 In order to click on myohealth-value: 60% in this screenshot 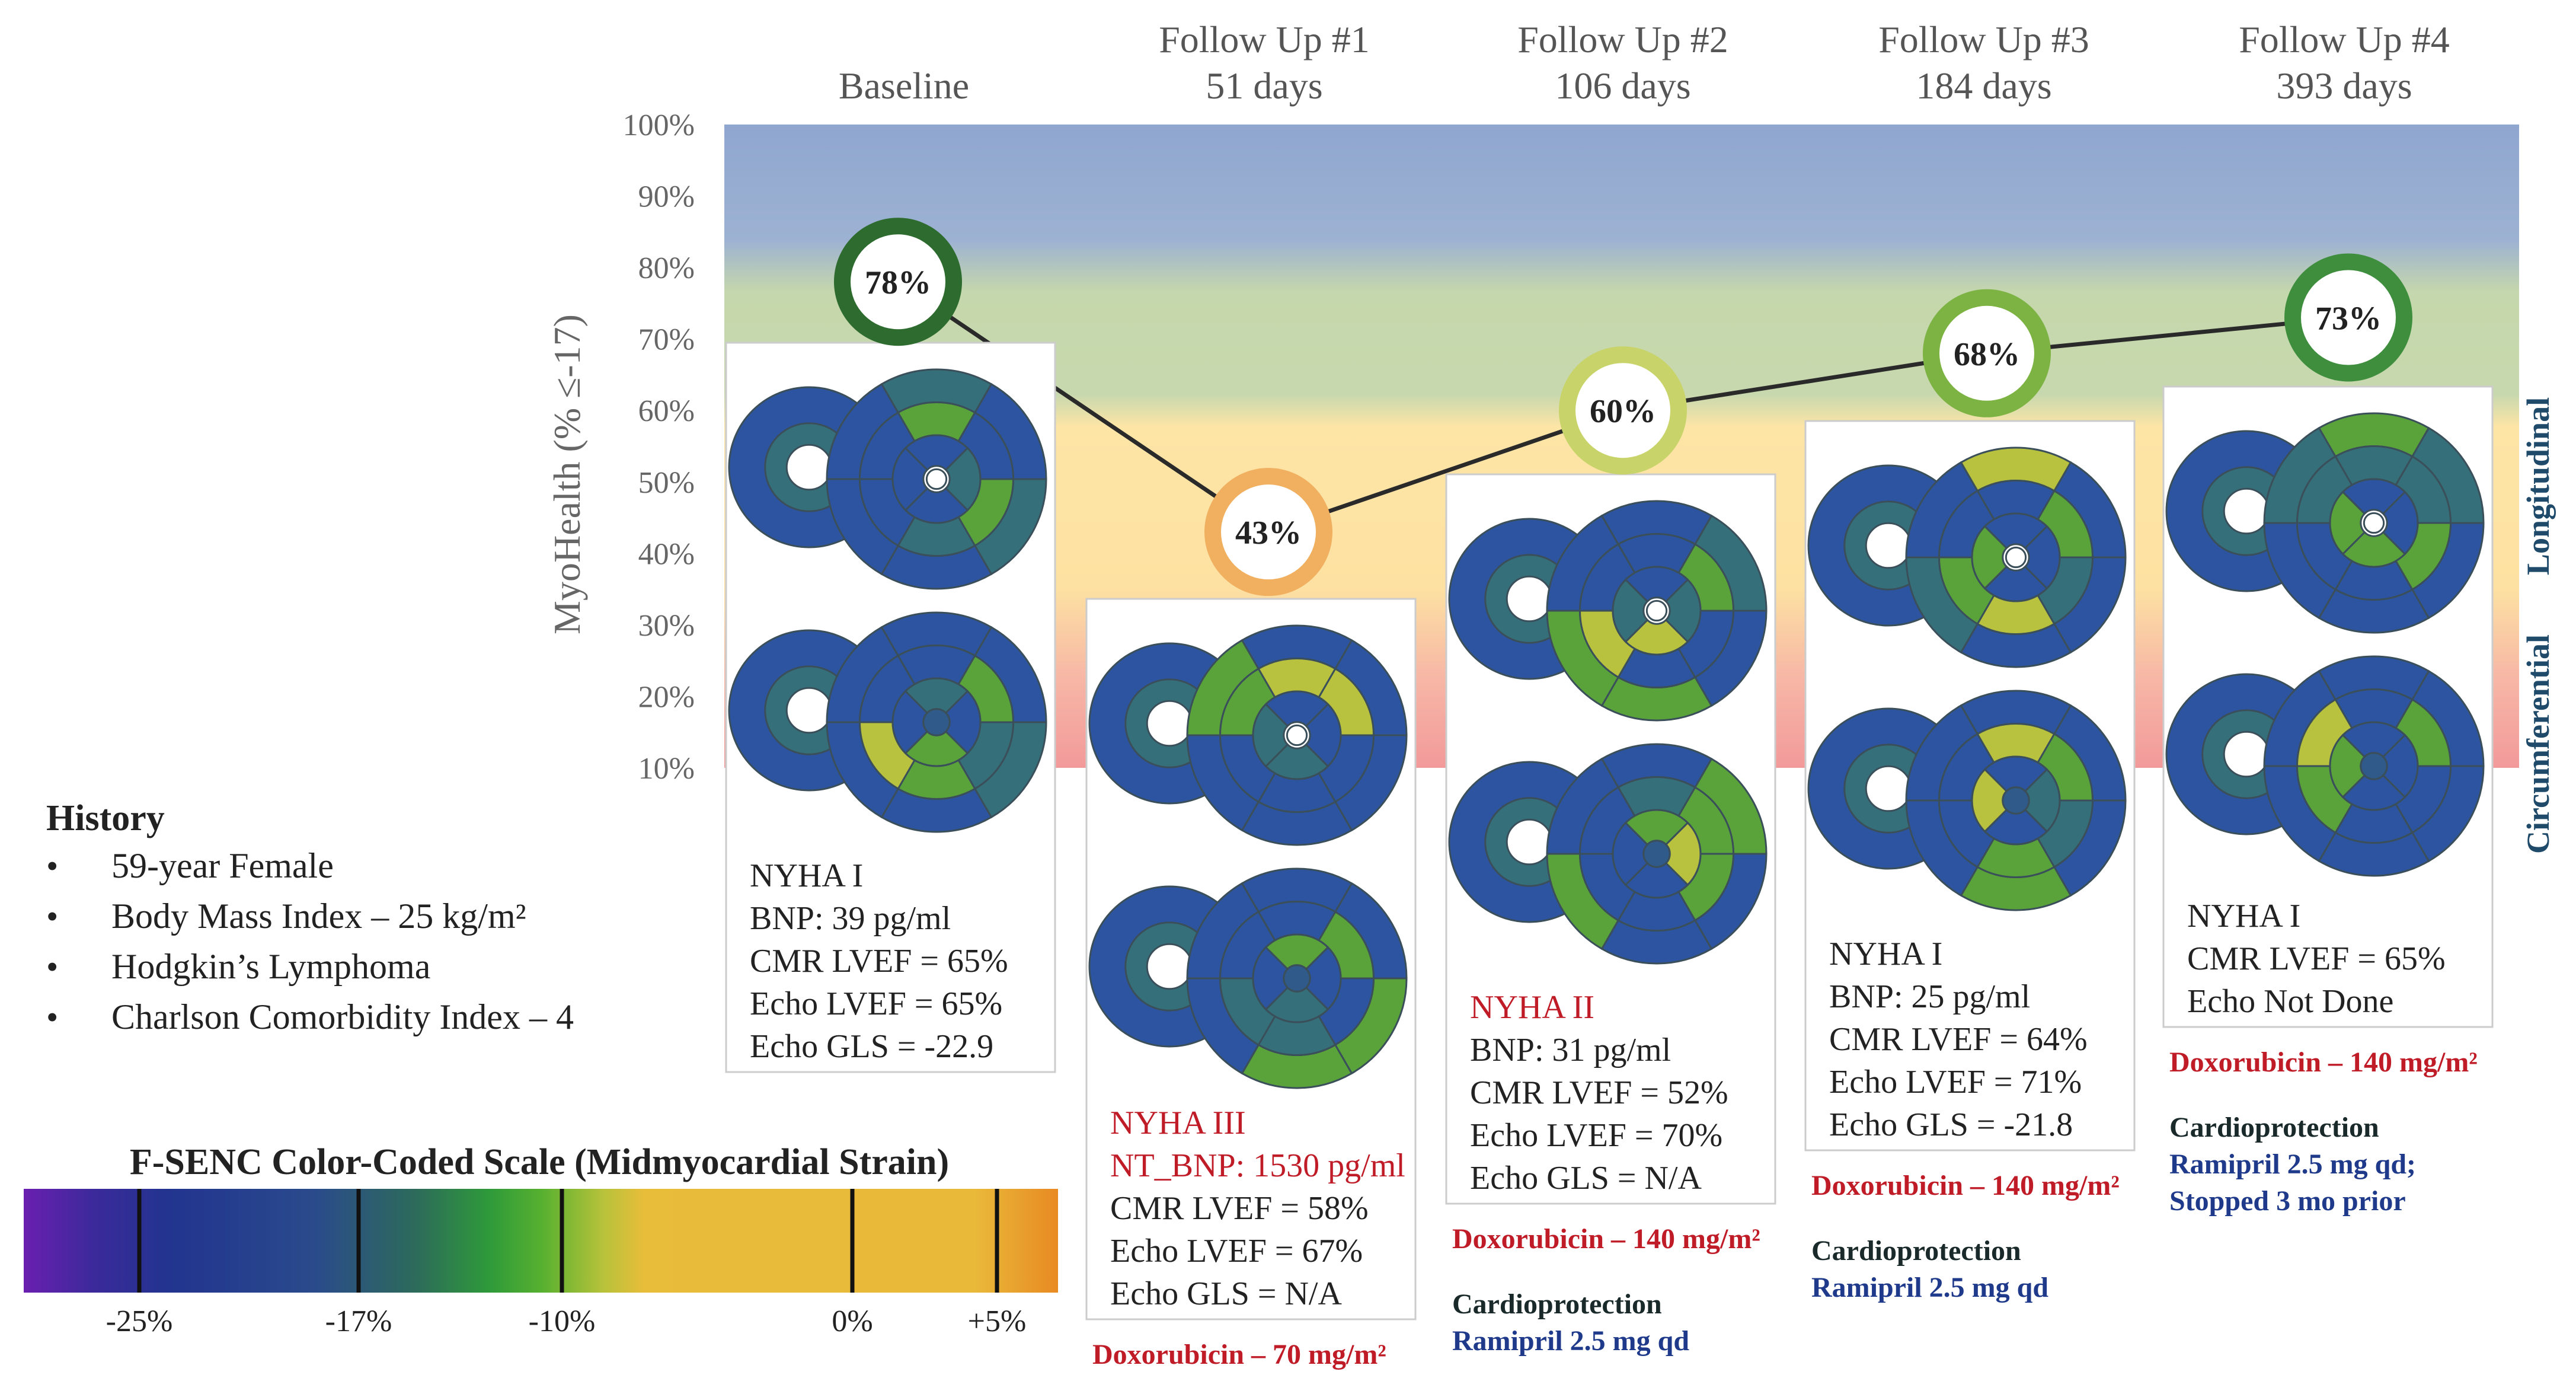, I will do `click(1623, 411)`.